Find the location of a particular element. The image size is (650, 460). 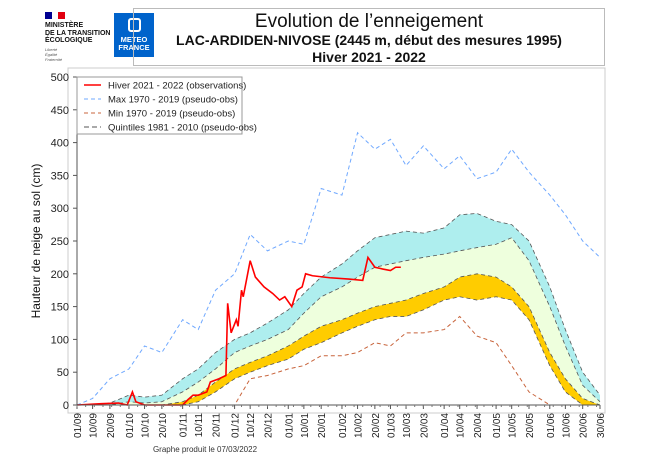

x-tick-label: 01/02 is located at coordinates (343, 425).